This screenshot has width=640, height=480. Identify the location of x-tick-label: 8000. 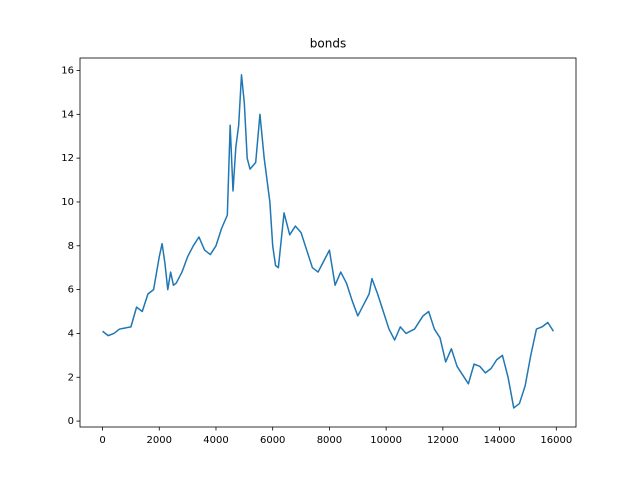
(329, 440).